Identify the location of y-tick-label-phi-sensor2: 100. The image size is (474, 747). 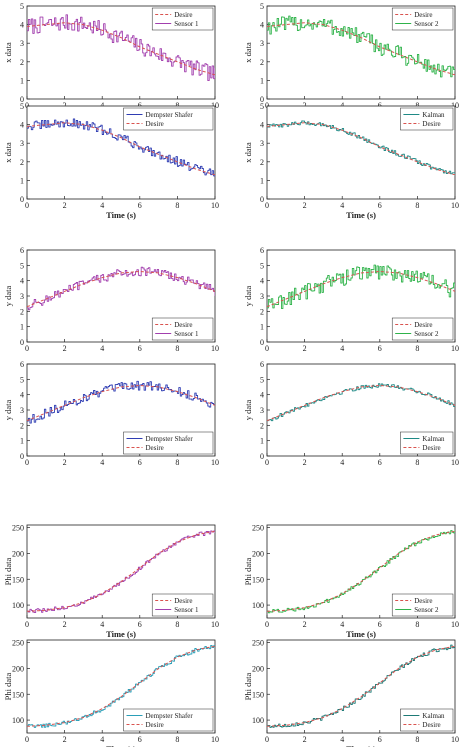
(258, 605).